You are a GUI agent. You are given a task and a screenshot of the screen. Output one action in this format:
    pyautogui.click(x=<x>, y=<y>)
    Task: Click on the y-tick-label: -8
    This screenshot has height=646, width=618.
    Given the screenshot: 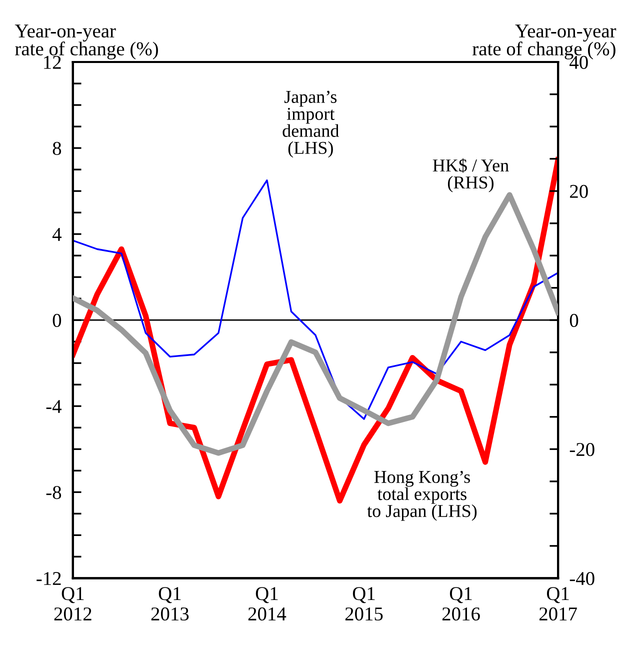 What is the action you would take?
    pyautogui.click(x=54, y=493)
    